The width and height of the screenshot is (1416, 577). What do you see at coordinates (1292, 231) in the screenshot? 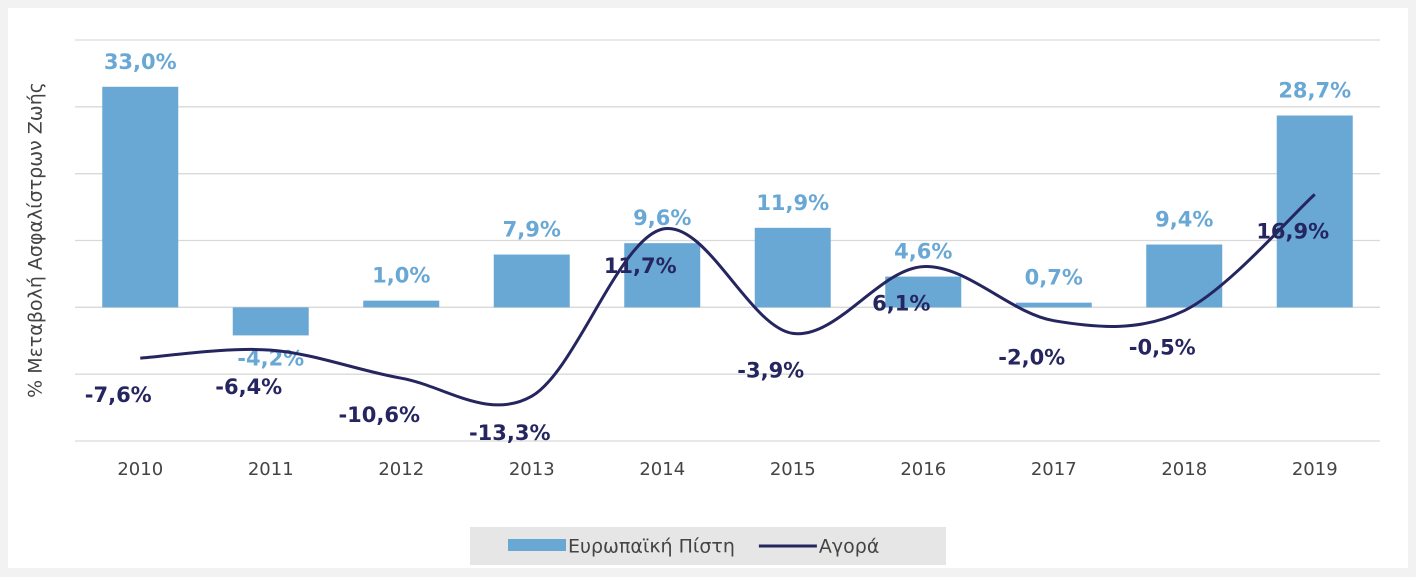
I see `line-value-label: 16,9%` at bounding box center [1292, 231].